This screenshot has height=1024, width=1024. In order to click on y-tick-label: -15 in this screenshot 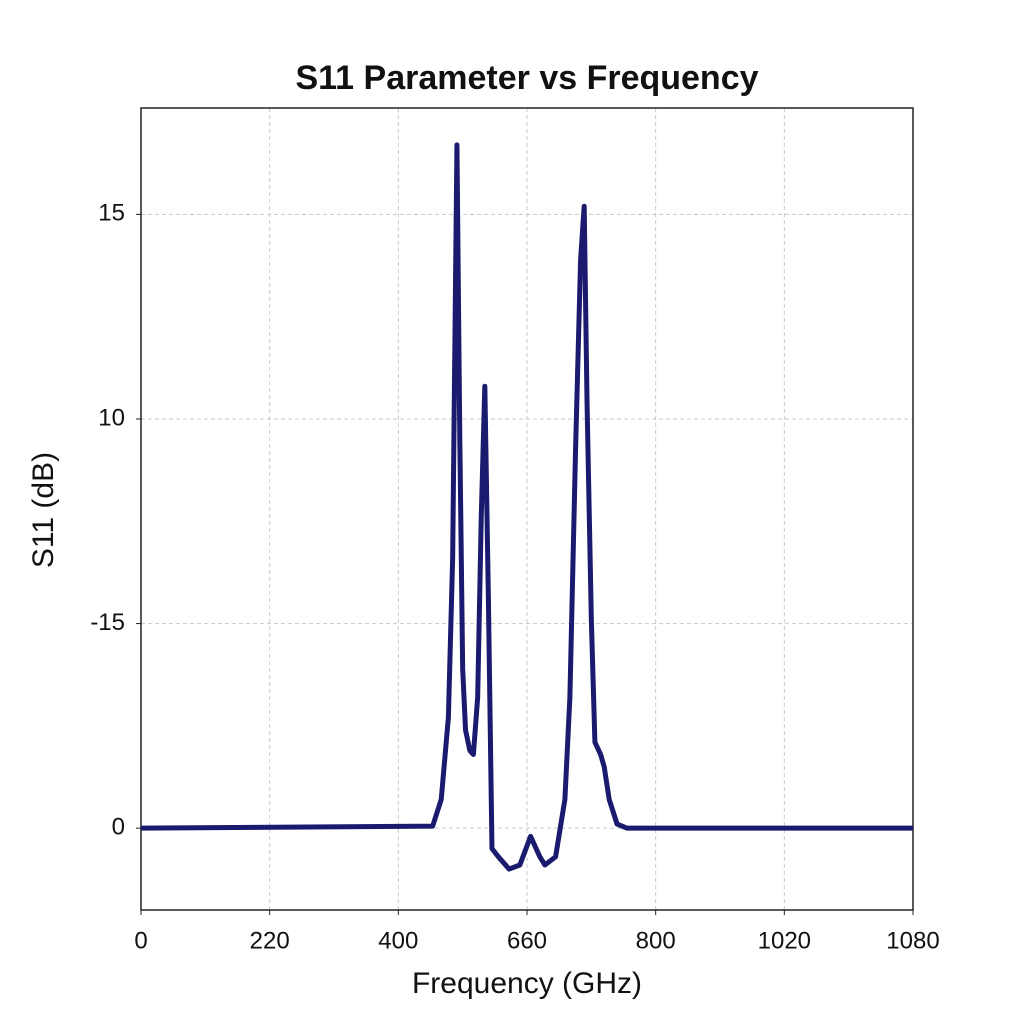, I will do `click(107, 622)`.